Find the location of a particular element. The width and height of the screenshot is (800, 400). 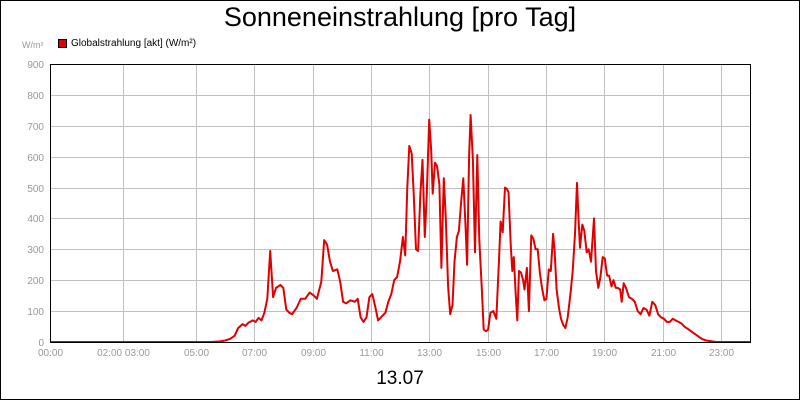

x-tick-label-6: 13:00 is located at coordinates (429, 353).